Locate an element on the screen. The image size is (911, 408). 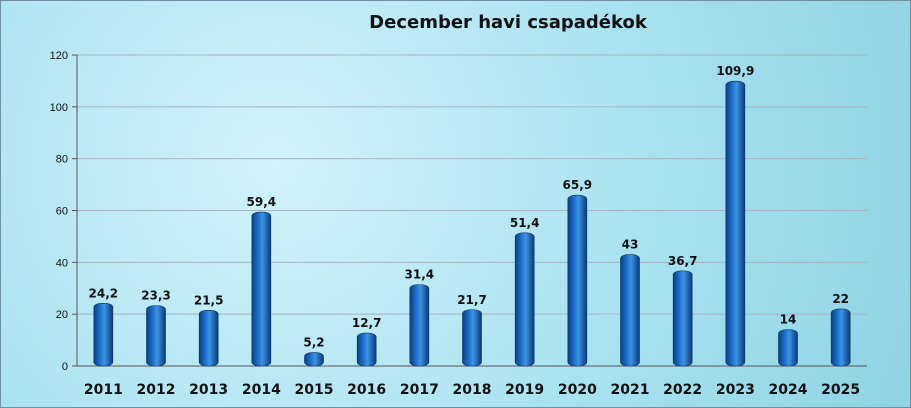
data-label: 31,4 is located at coordinates (420, 275).